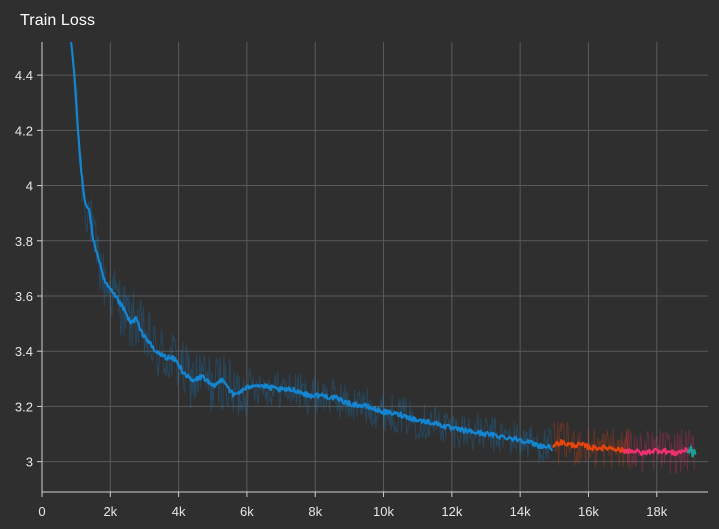 This screenshot has height=529, width=719. Describe the element at coordinates (24, 75) in the screenshot. I see `y-tick-label: 4.4` at that location.